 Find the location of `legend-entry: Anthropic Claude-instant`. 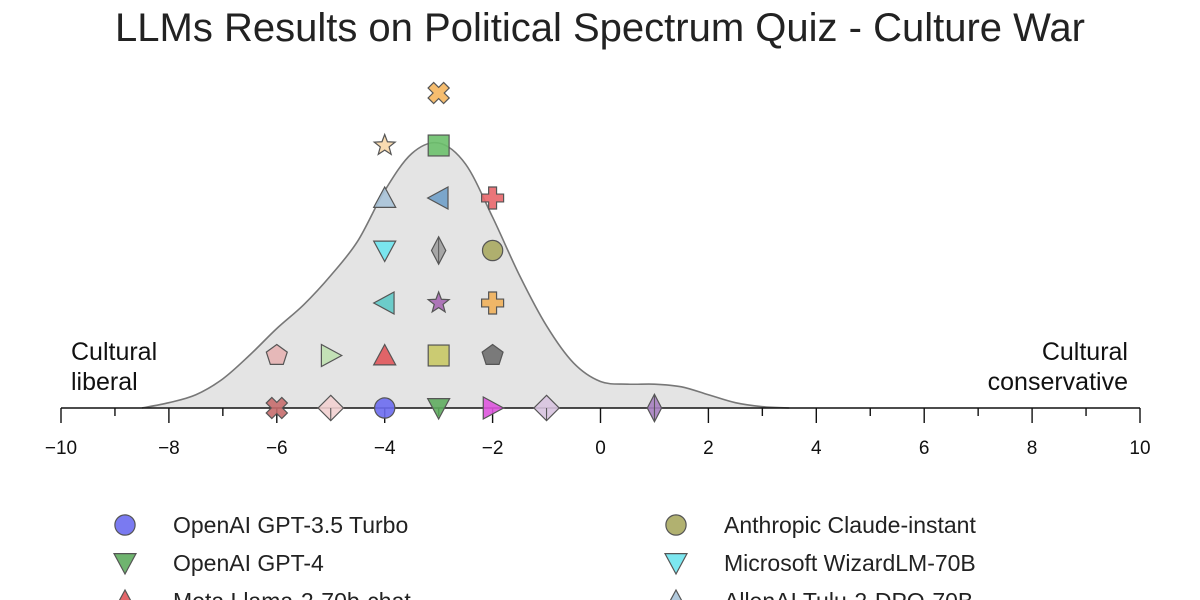

legend-entry: Anthropic Claude-instant is located at coordinates (820, 525).